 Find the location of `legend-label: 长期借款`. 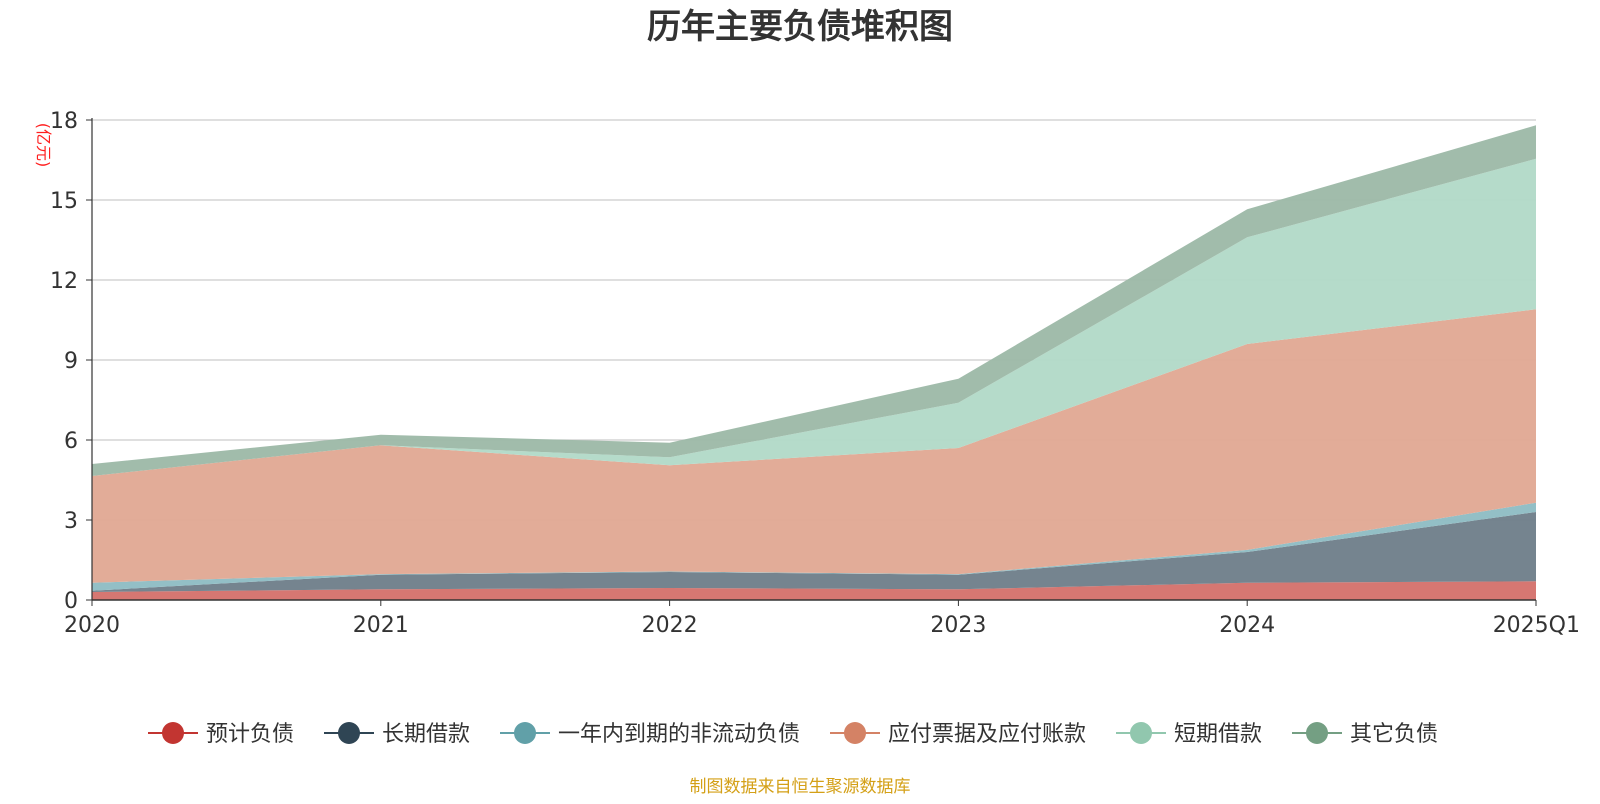

legend-label: 长期借款 is located at coordinates (426, 734).